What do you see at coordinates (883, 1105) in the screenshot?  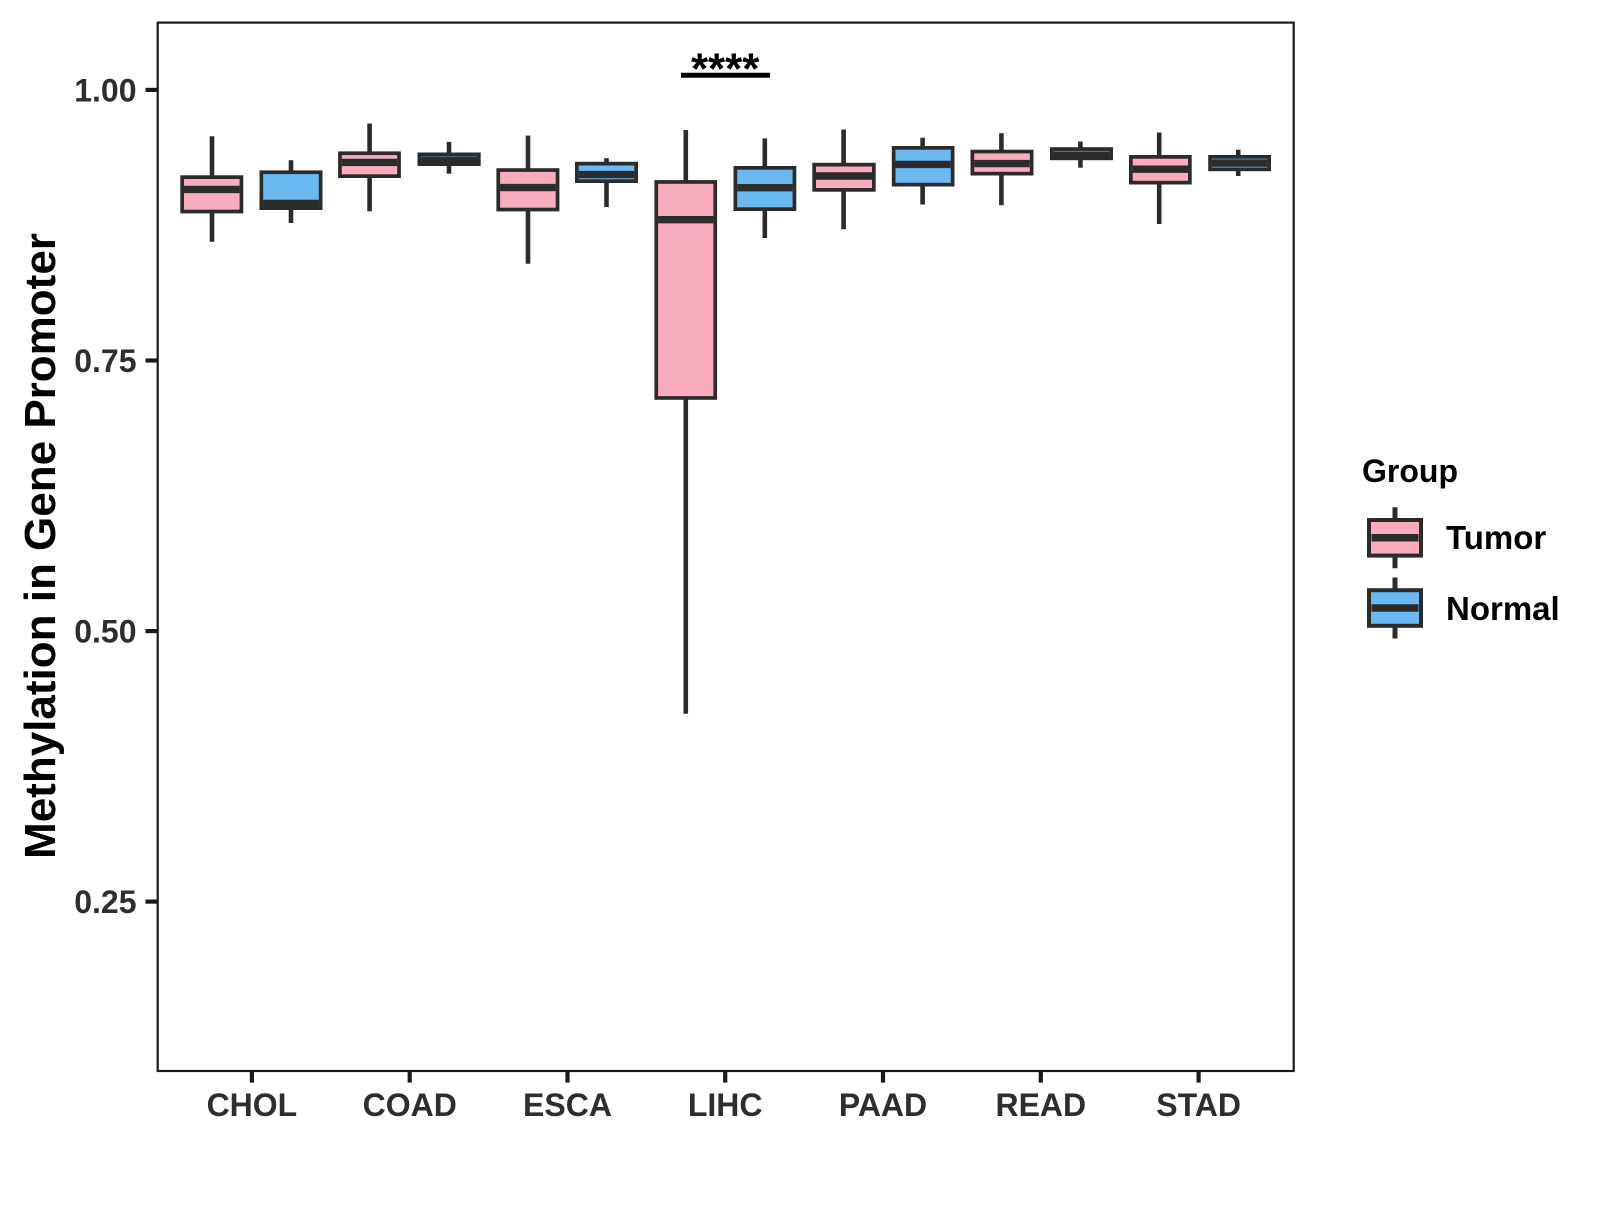 I see `svg-text: PAAD` at bounding box center [883, 1105].